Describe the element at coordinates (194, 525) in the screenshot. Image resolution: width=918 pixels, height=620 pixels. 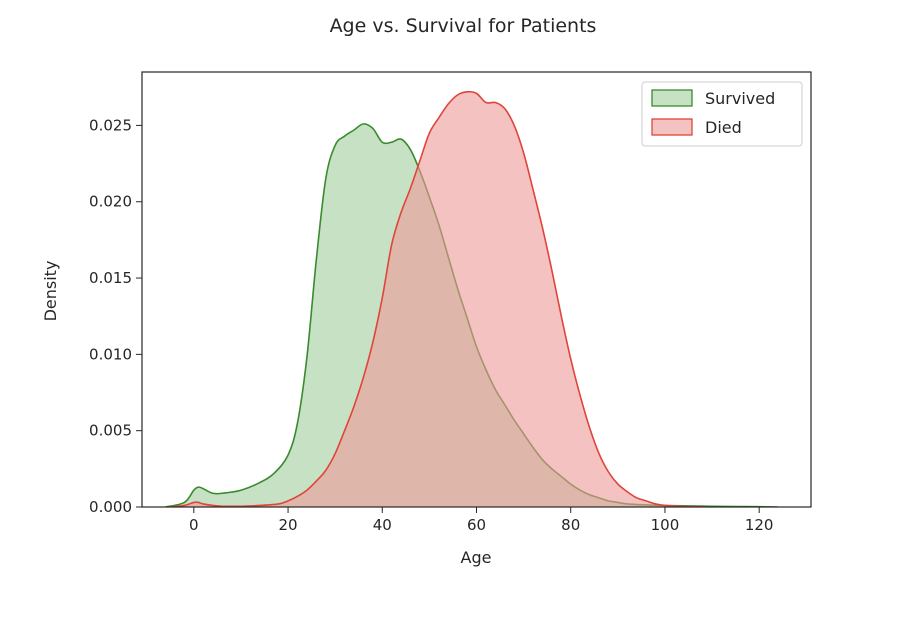
I see `x-tick-label: 0` at that location.